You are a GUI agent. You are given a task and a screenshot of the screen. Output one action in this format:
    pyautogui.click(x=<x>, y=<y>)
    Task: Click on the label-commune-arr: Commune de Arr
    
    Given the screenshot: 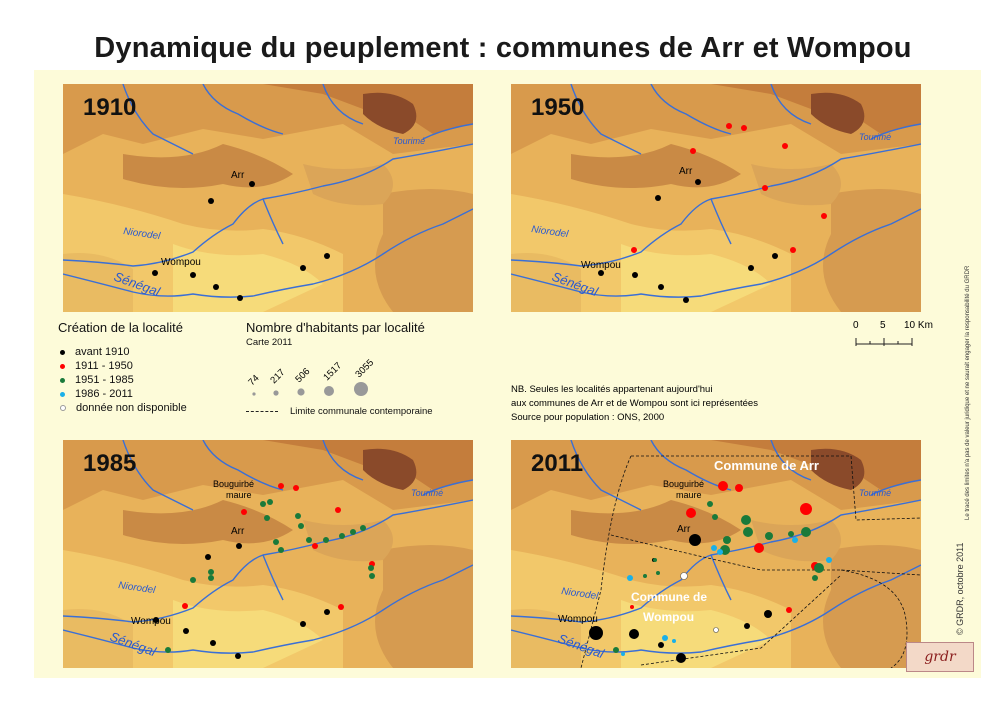 What is the action you would take?
    pyautogui.click(x=766, y=465)
    